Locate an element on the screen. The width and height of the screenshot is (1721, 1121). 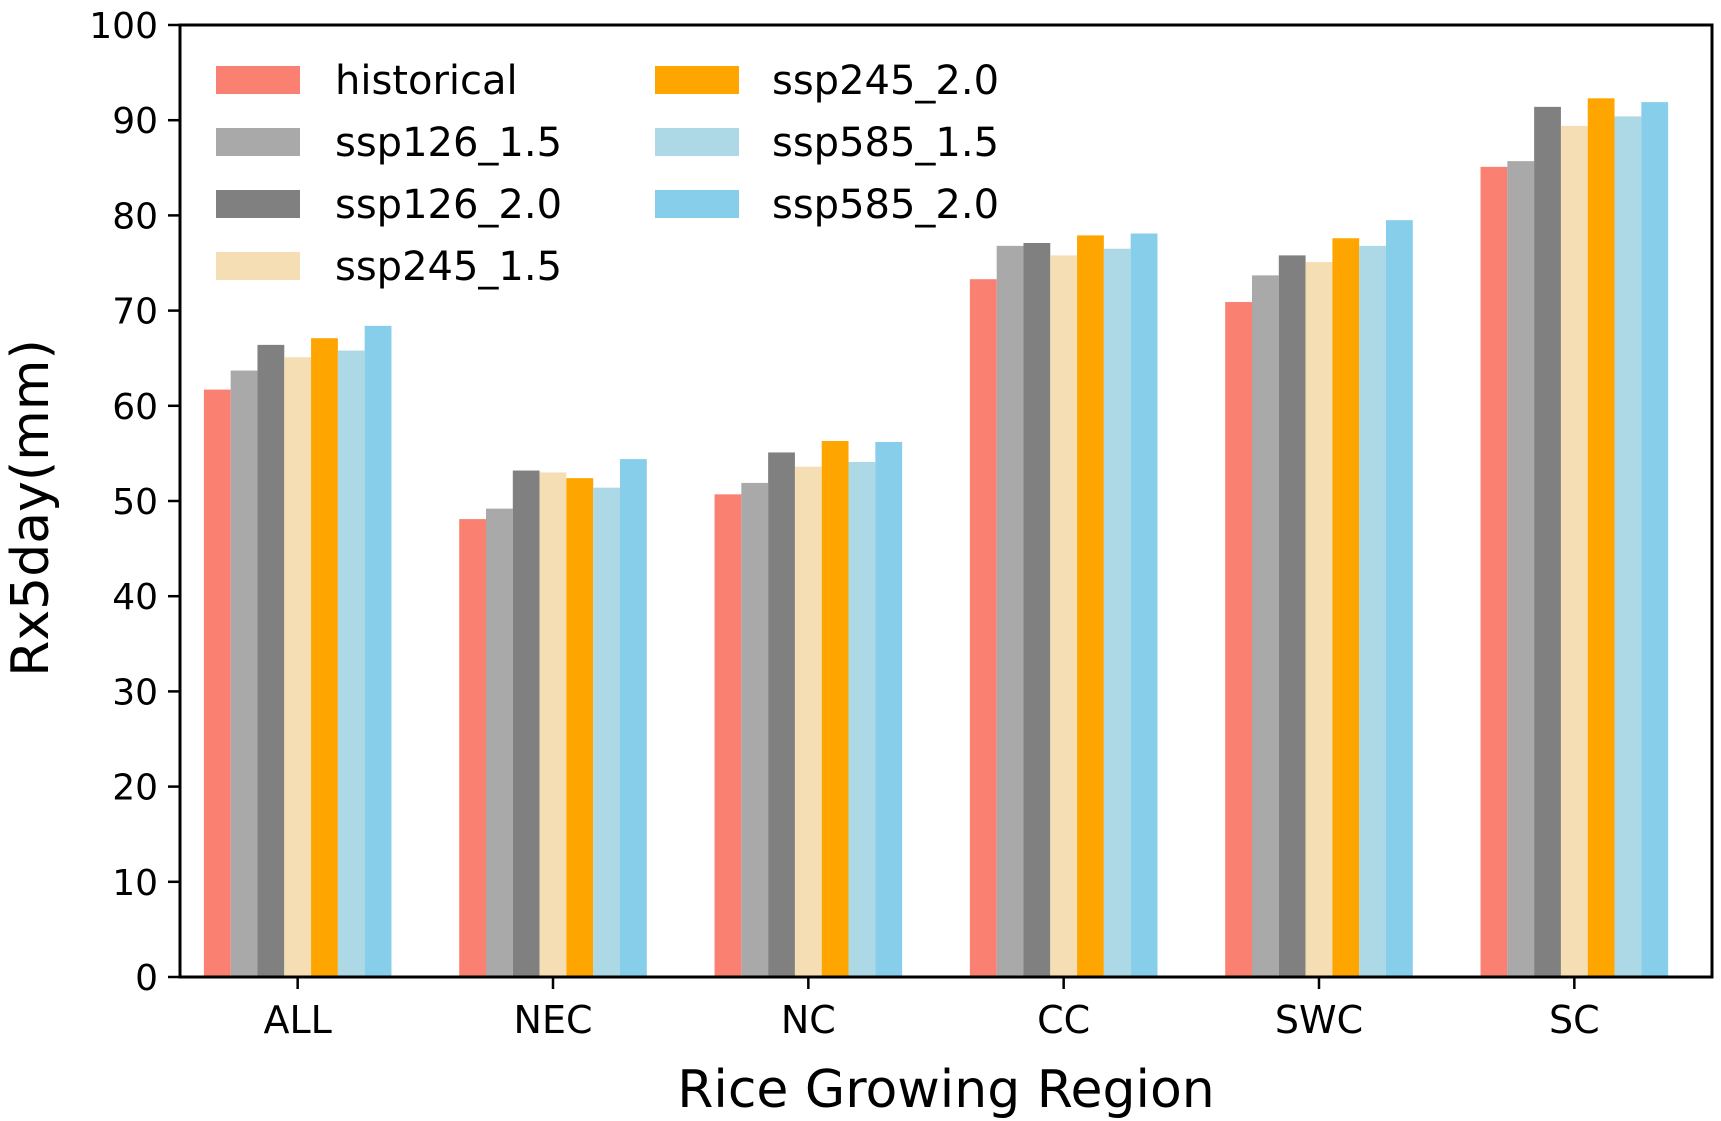
legend-label-ssp126-1-5: ssp126_1.5 is located at coordinates (448, 143).